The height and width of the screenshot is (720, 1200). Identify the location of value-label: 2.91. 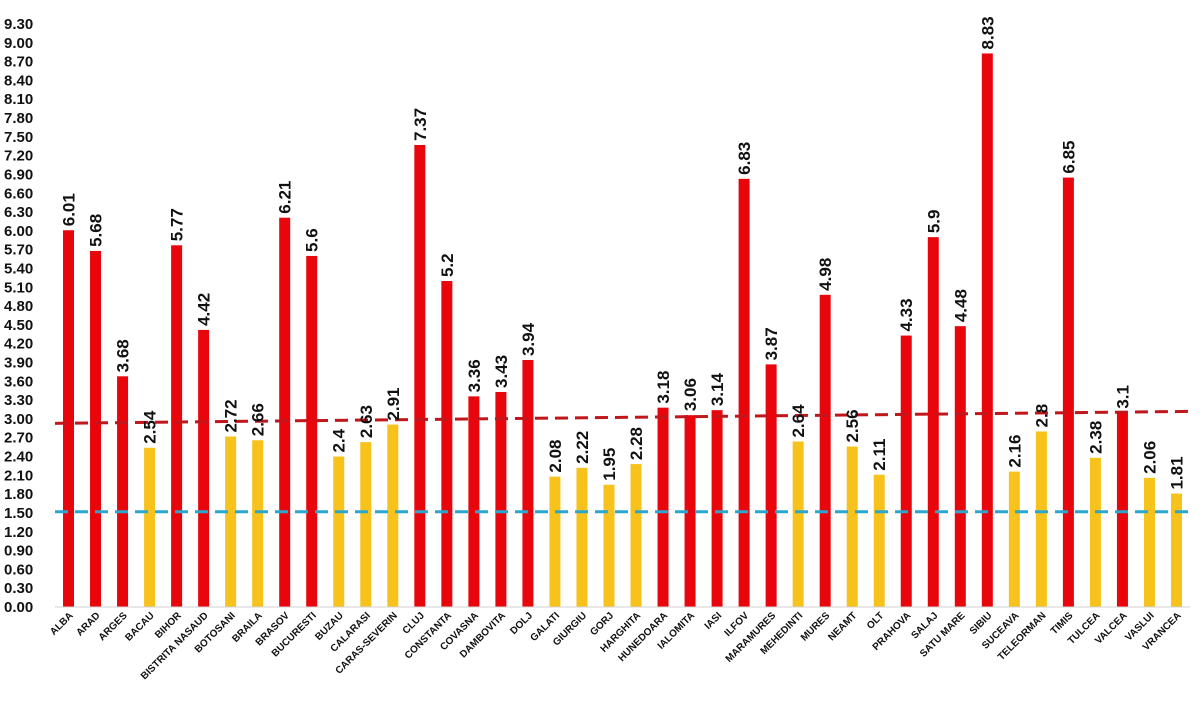
(393, 403).